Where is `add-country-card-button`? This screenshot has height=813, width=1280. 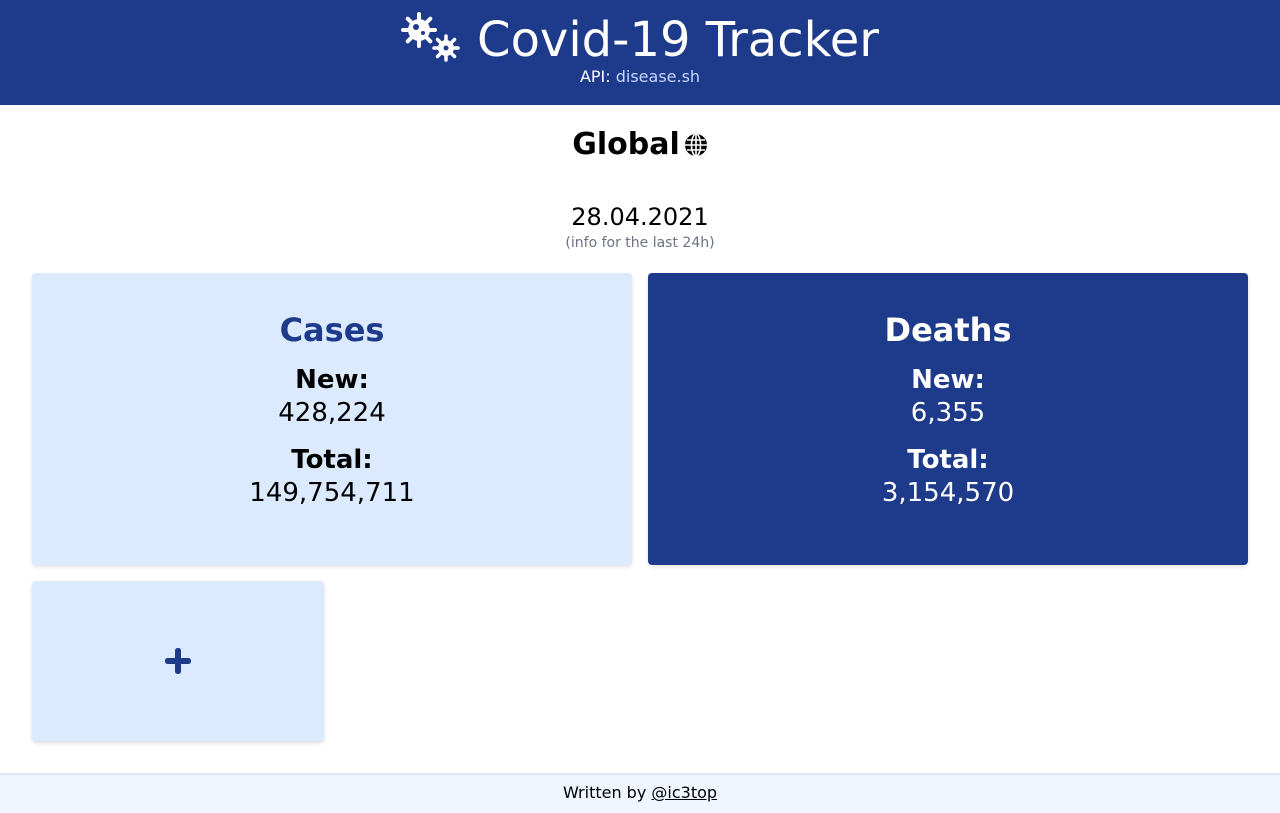 add-country-card-button is located at coordinates (178, 661).